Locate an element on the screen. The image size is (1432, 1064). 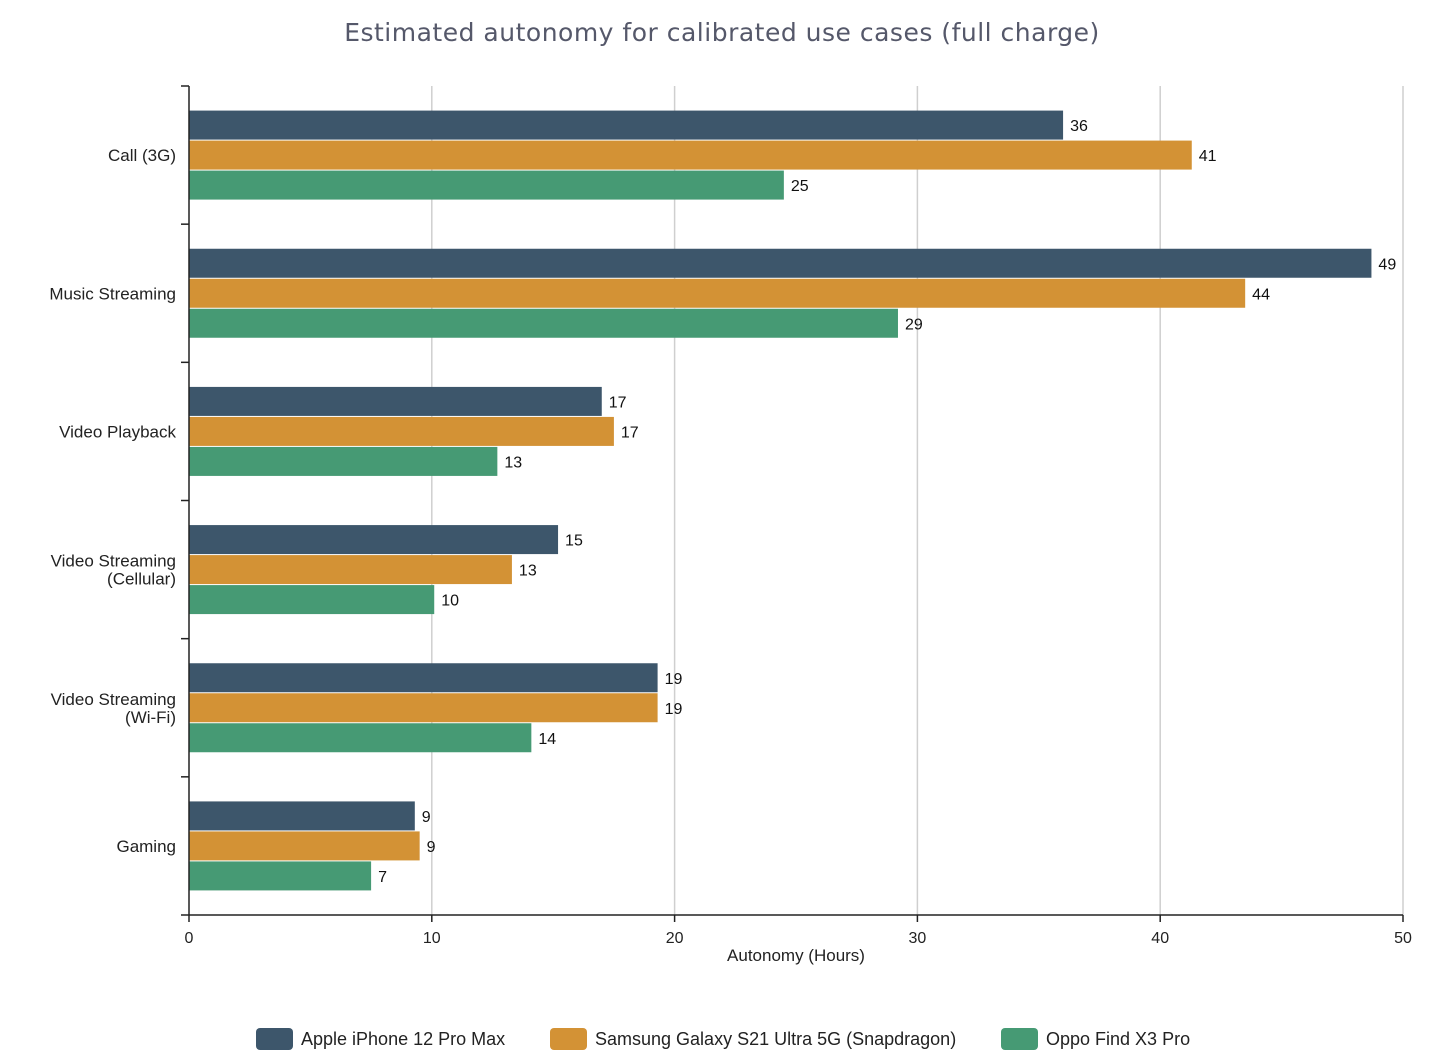
data-label: 29 is located at coordinates (914, 324).